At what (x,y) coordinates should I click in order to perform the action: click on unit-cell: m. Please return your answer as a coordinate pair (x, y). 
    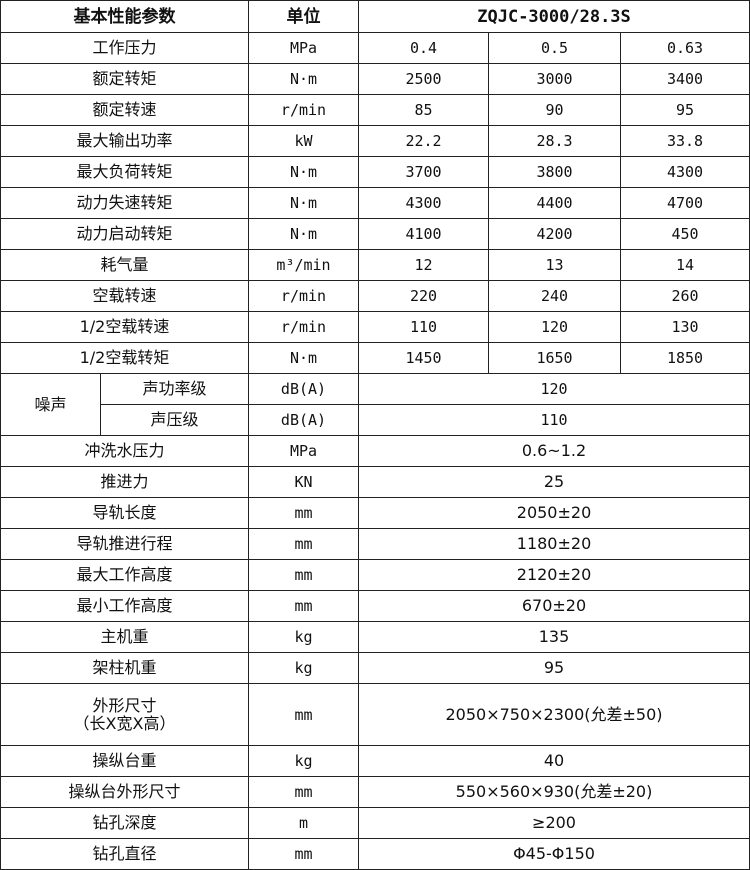
    Looking at the image, I should click on (303, 823).